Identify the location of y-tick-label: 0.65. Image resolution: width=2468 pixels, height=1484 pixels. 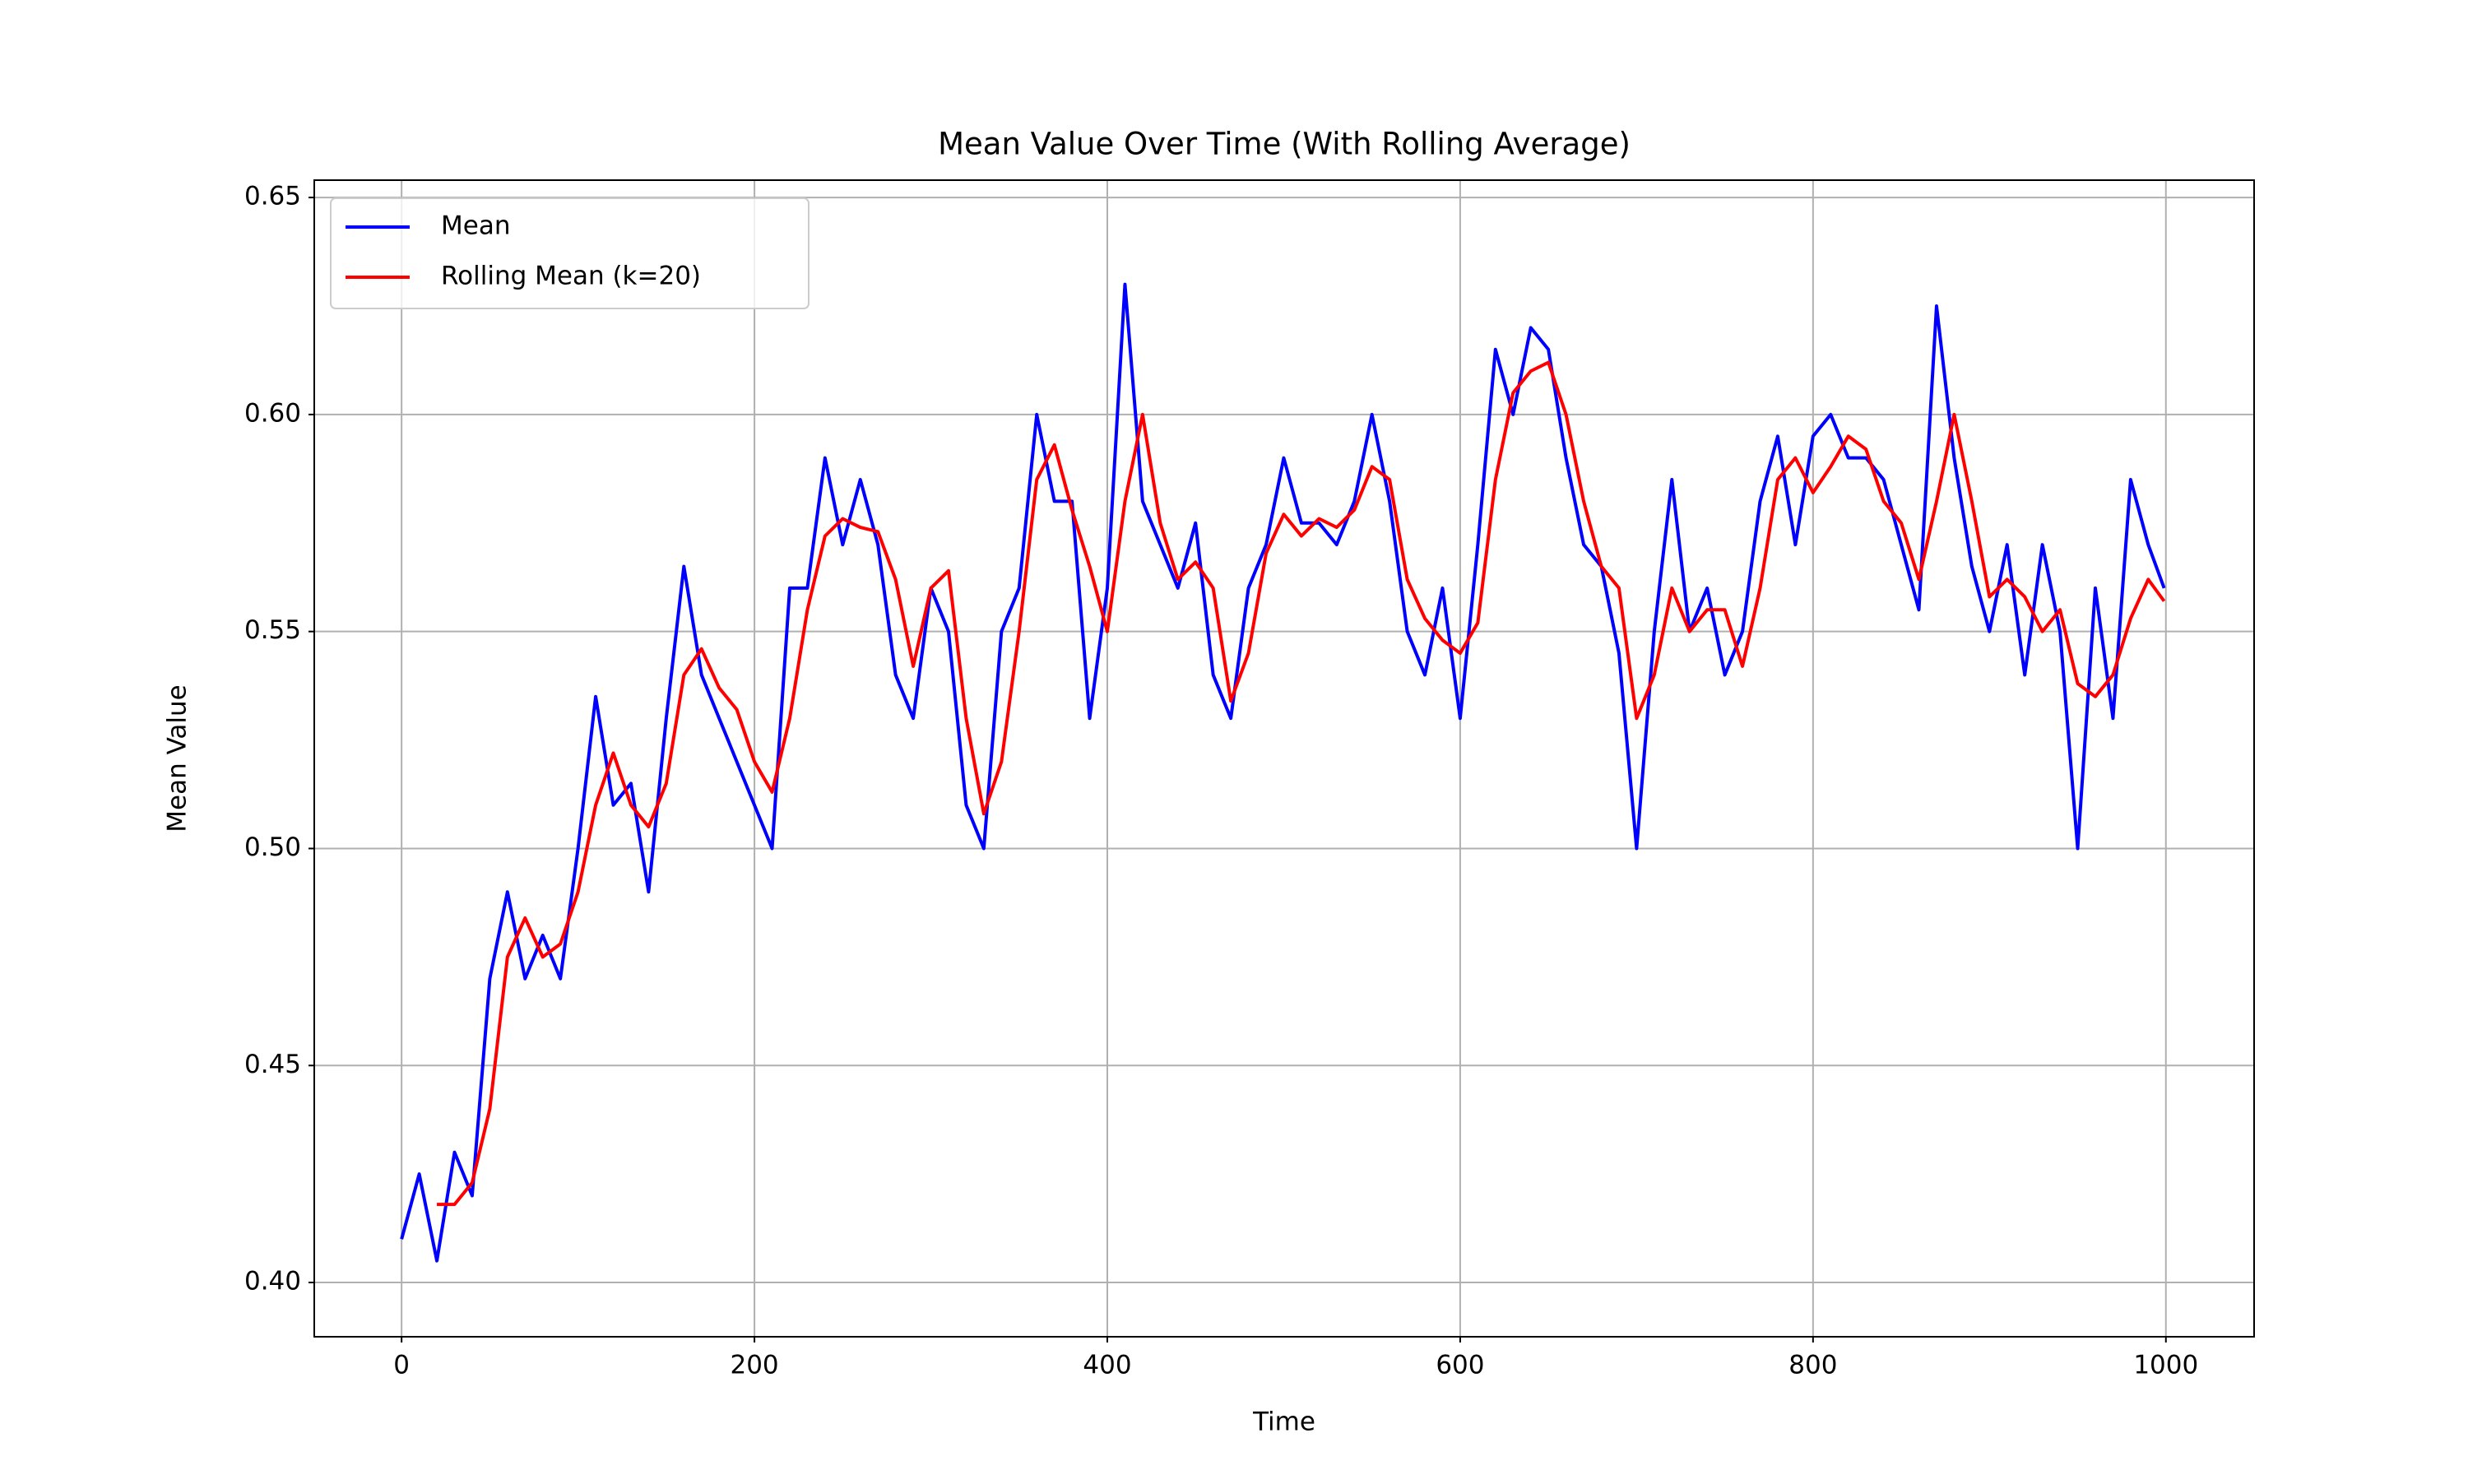
(272, 196).